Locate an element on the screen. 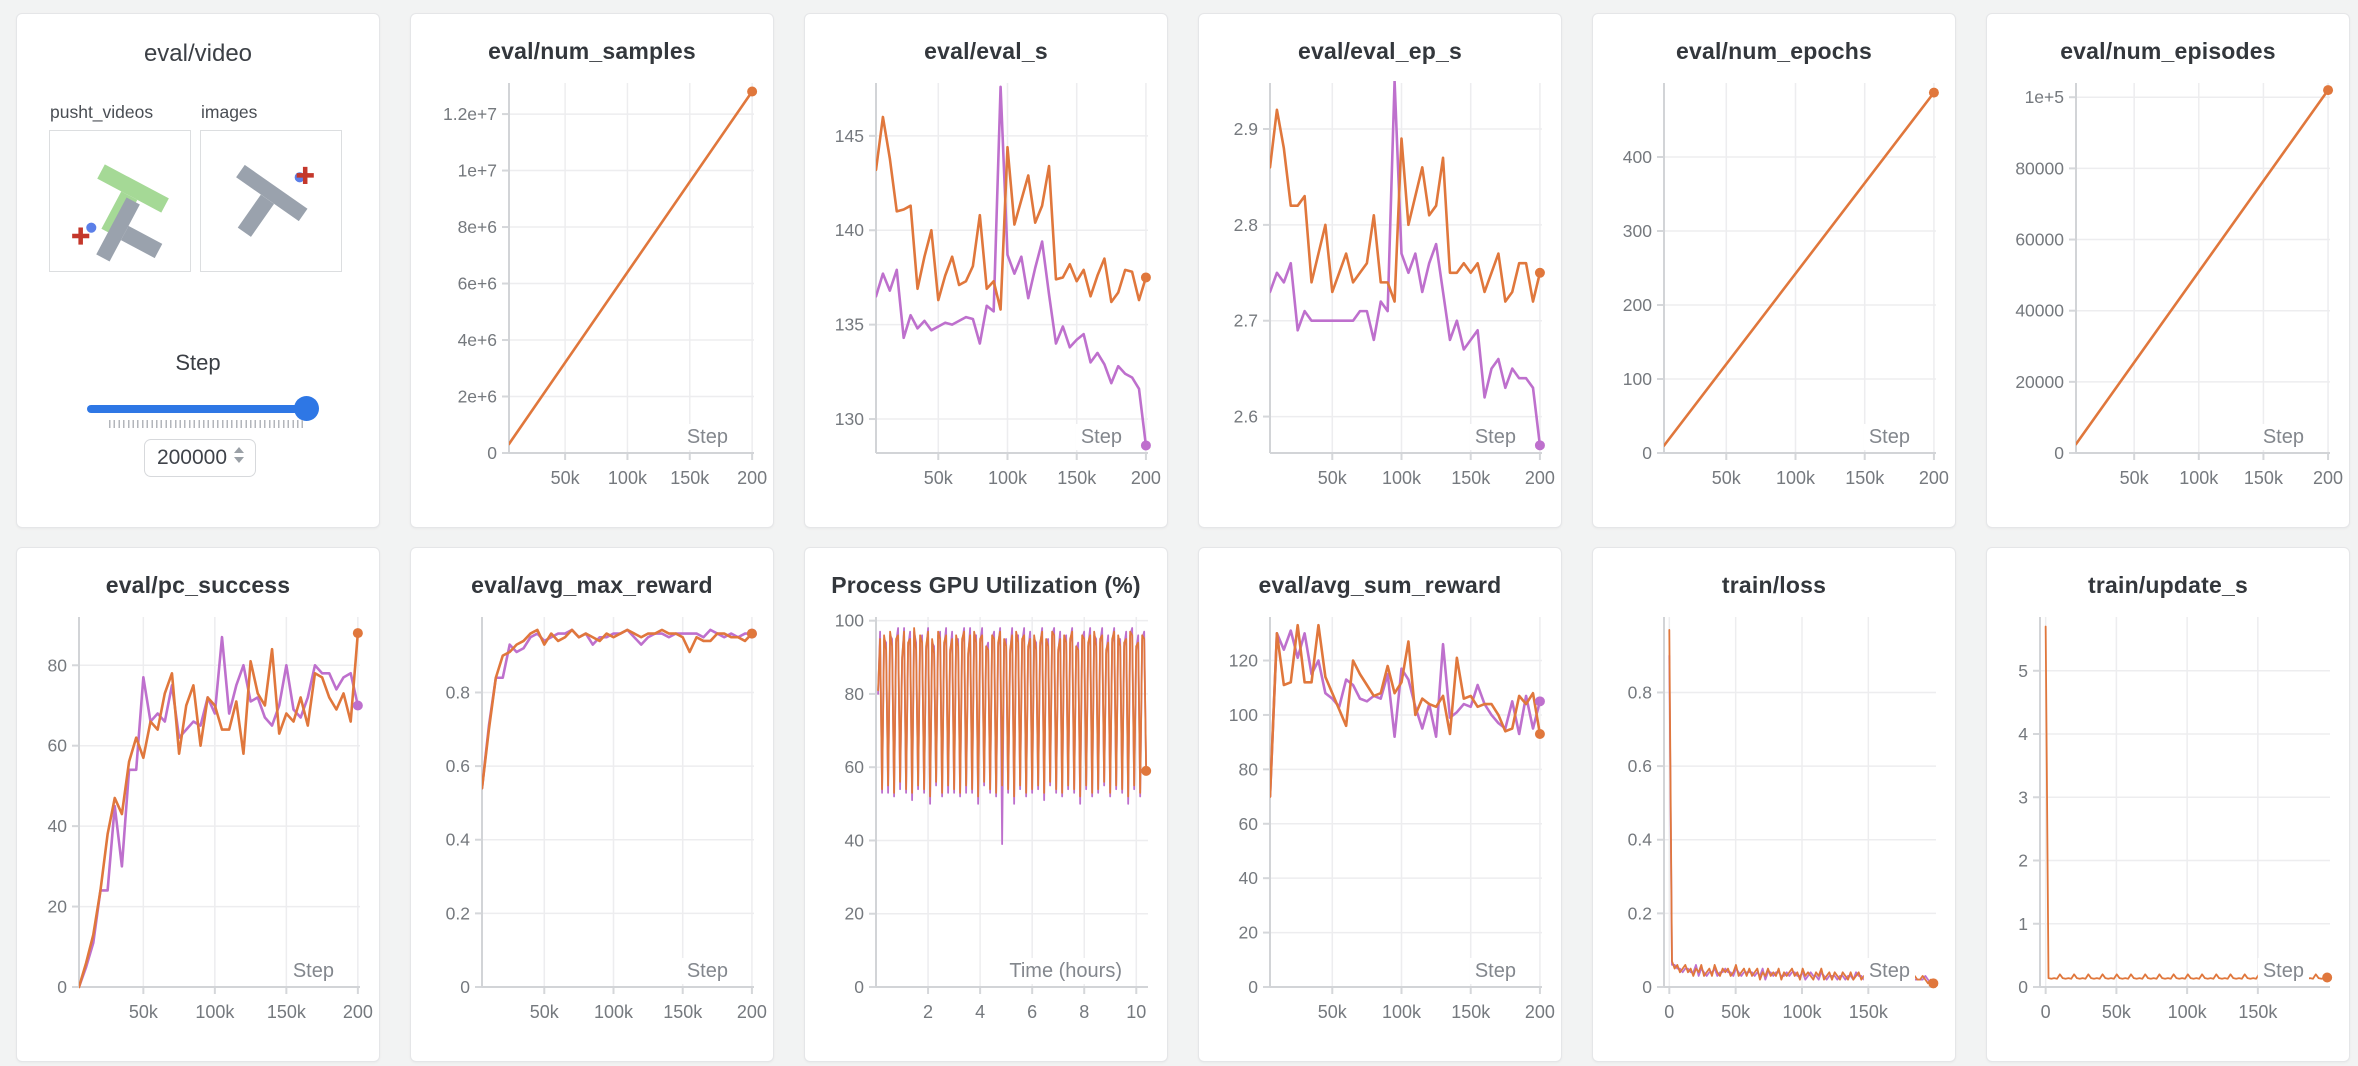 This screenshot has height=1066, width=2358. chart-title: eval/avg_sum_reward is located at coordinates (1380, 585).